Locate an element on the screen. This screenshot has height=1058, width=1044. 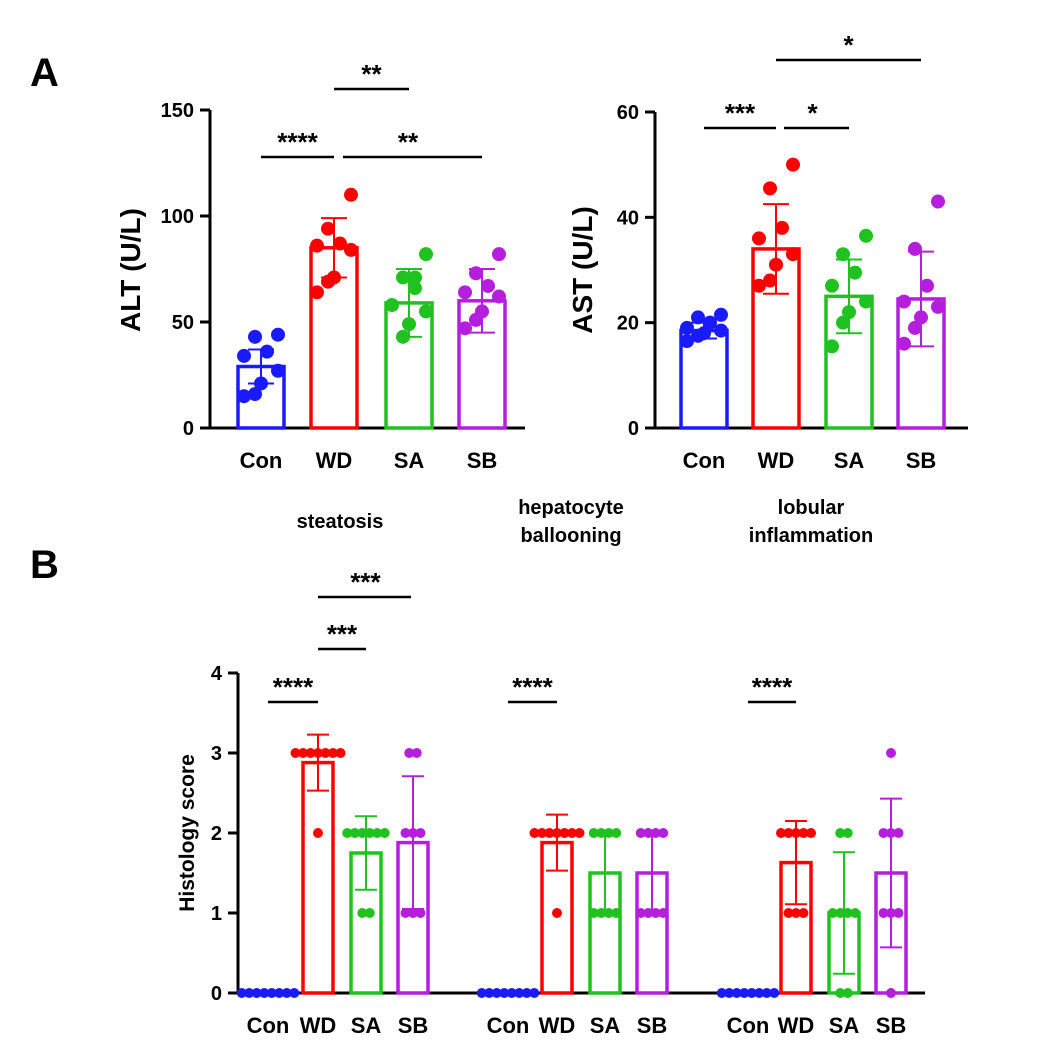
y-tick-label: 100 is located at coordinates (177, 217).